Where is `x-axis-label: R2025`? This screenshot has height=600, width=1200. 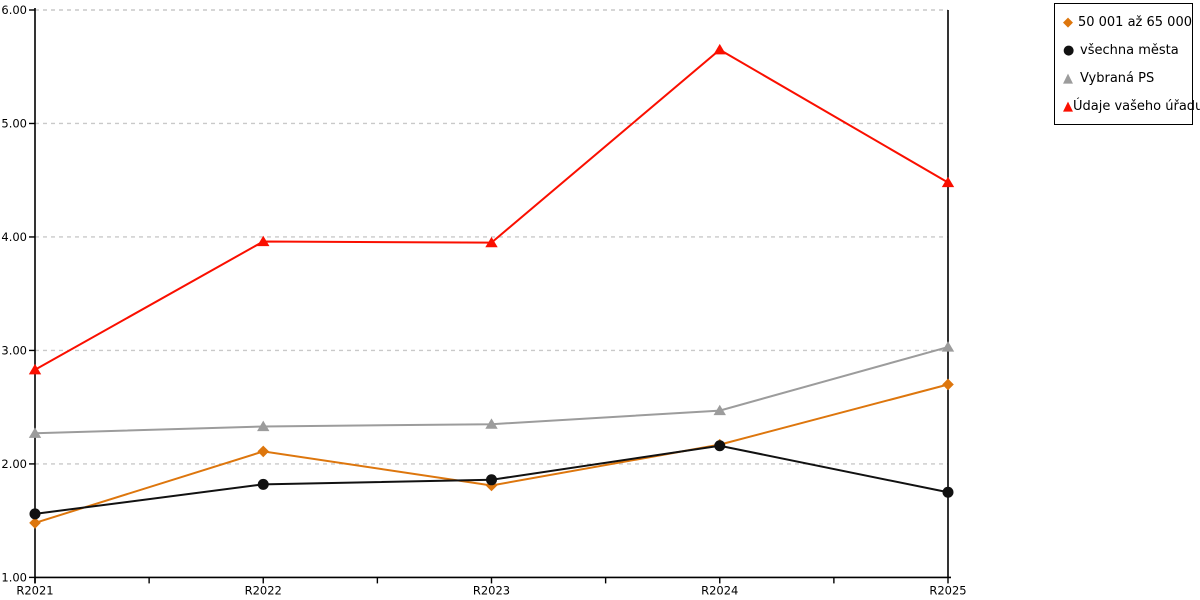 x-axis-label: R2025 is located at coordinates (947, 590).